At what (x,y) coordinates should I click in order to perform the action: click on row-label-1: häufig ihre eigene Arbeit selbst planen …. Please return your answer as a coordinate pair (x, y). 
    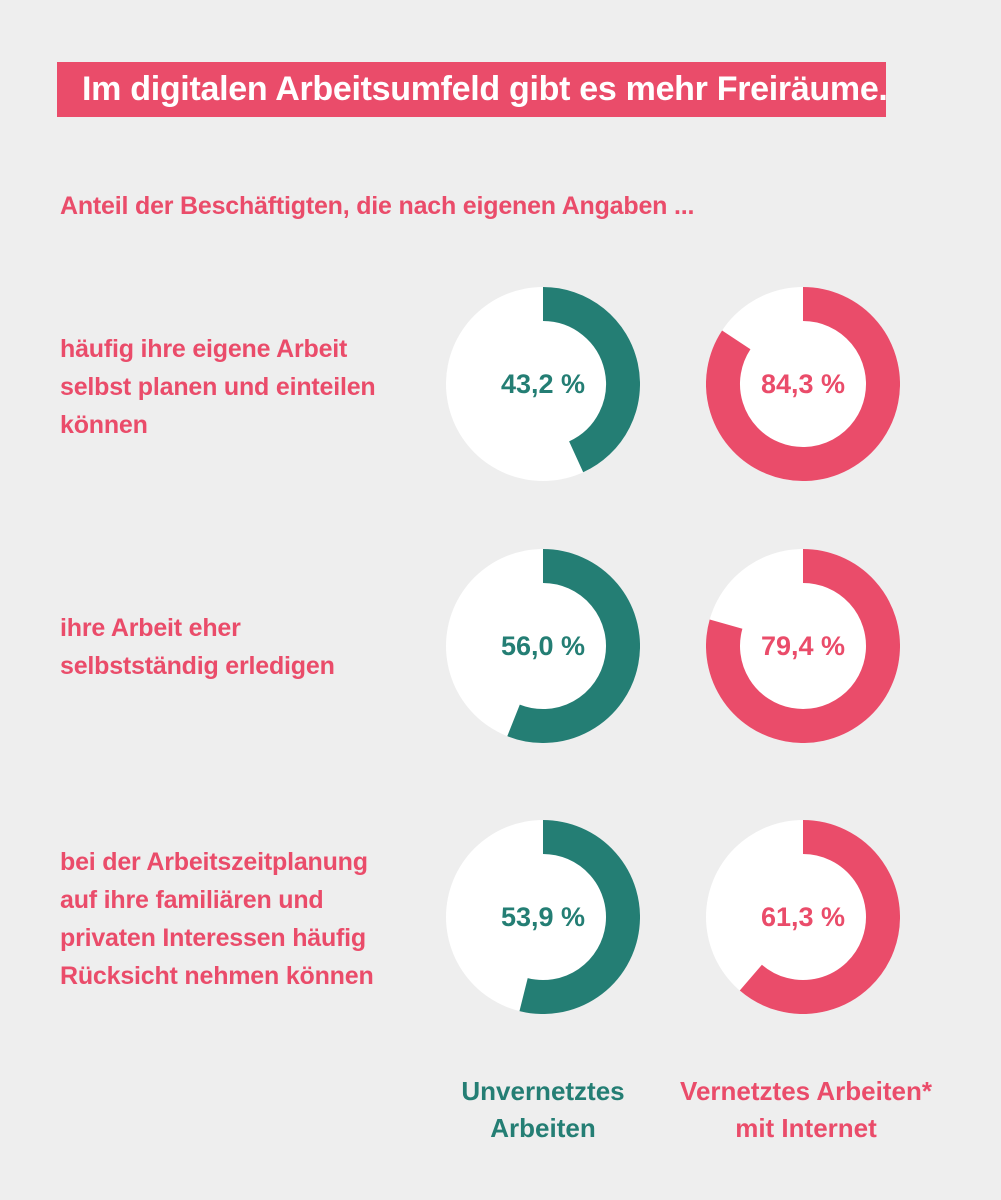
    Looking at the image, I should click on (250, 387).